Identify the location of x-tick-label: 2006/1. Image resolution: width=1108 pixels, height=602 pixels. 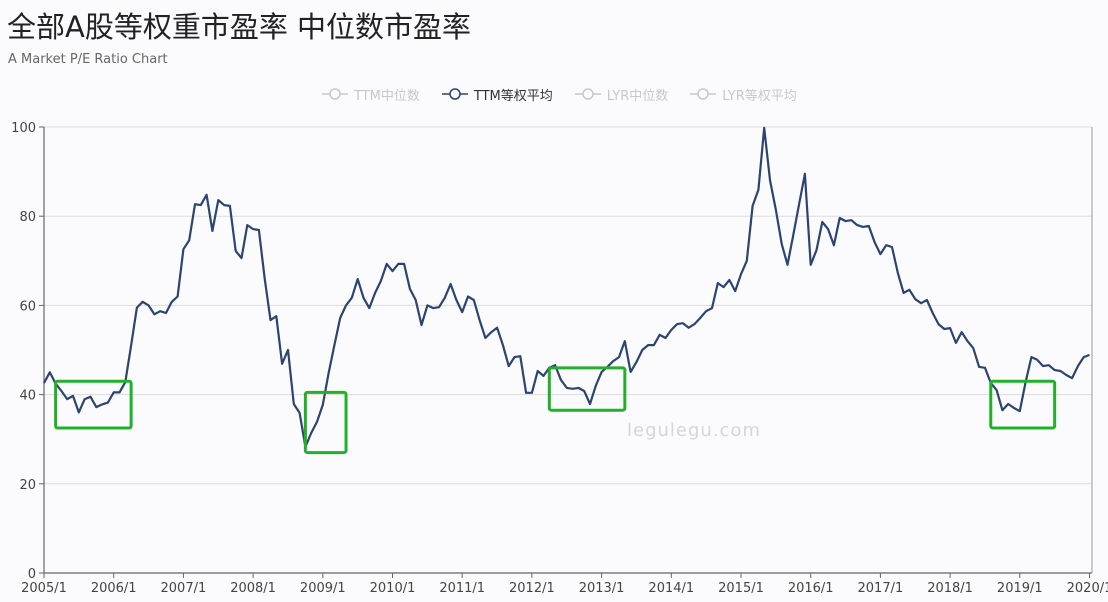
(114, 588).